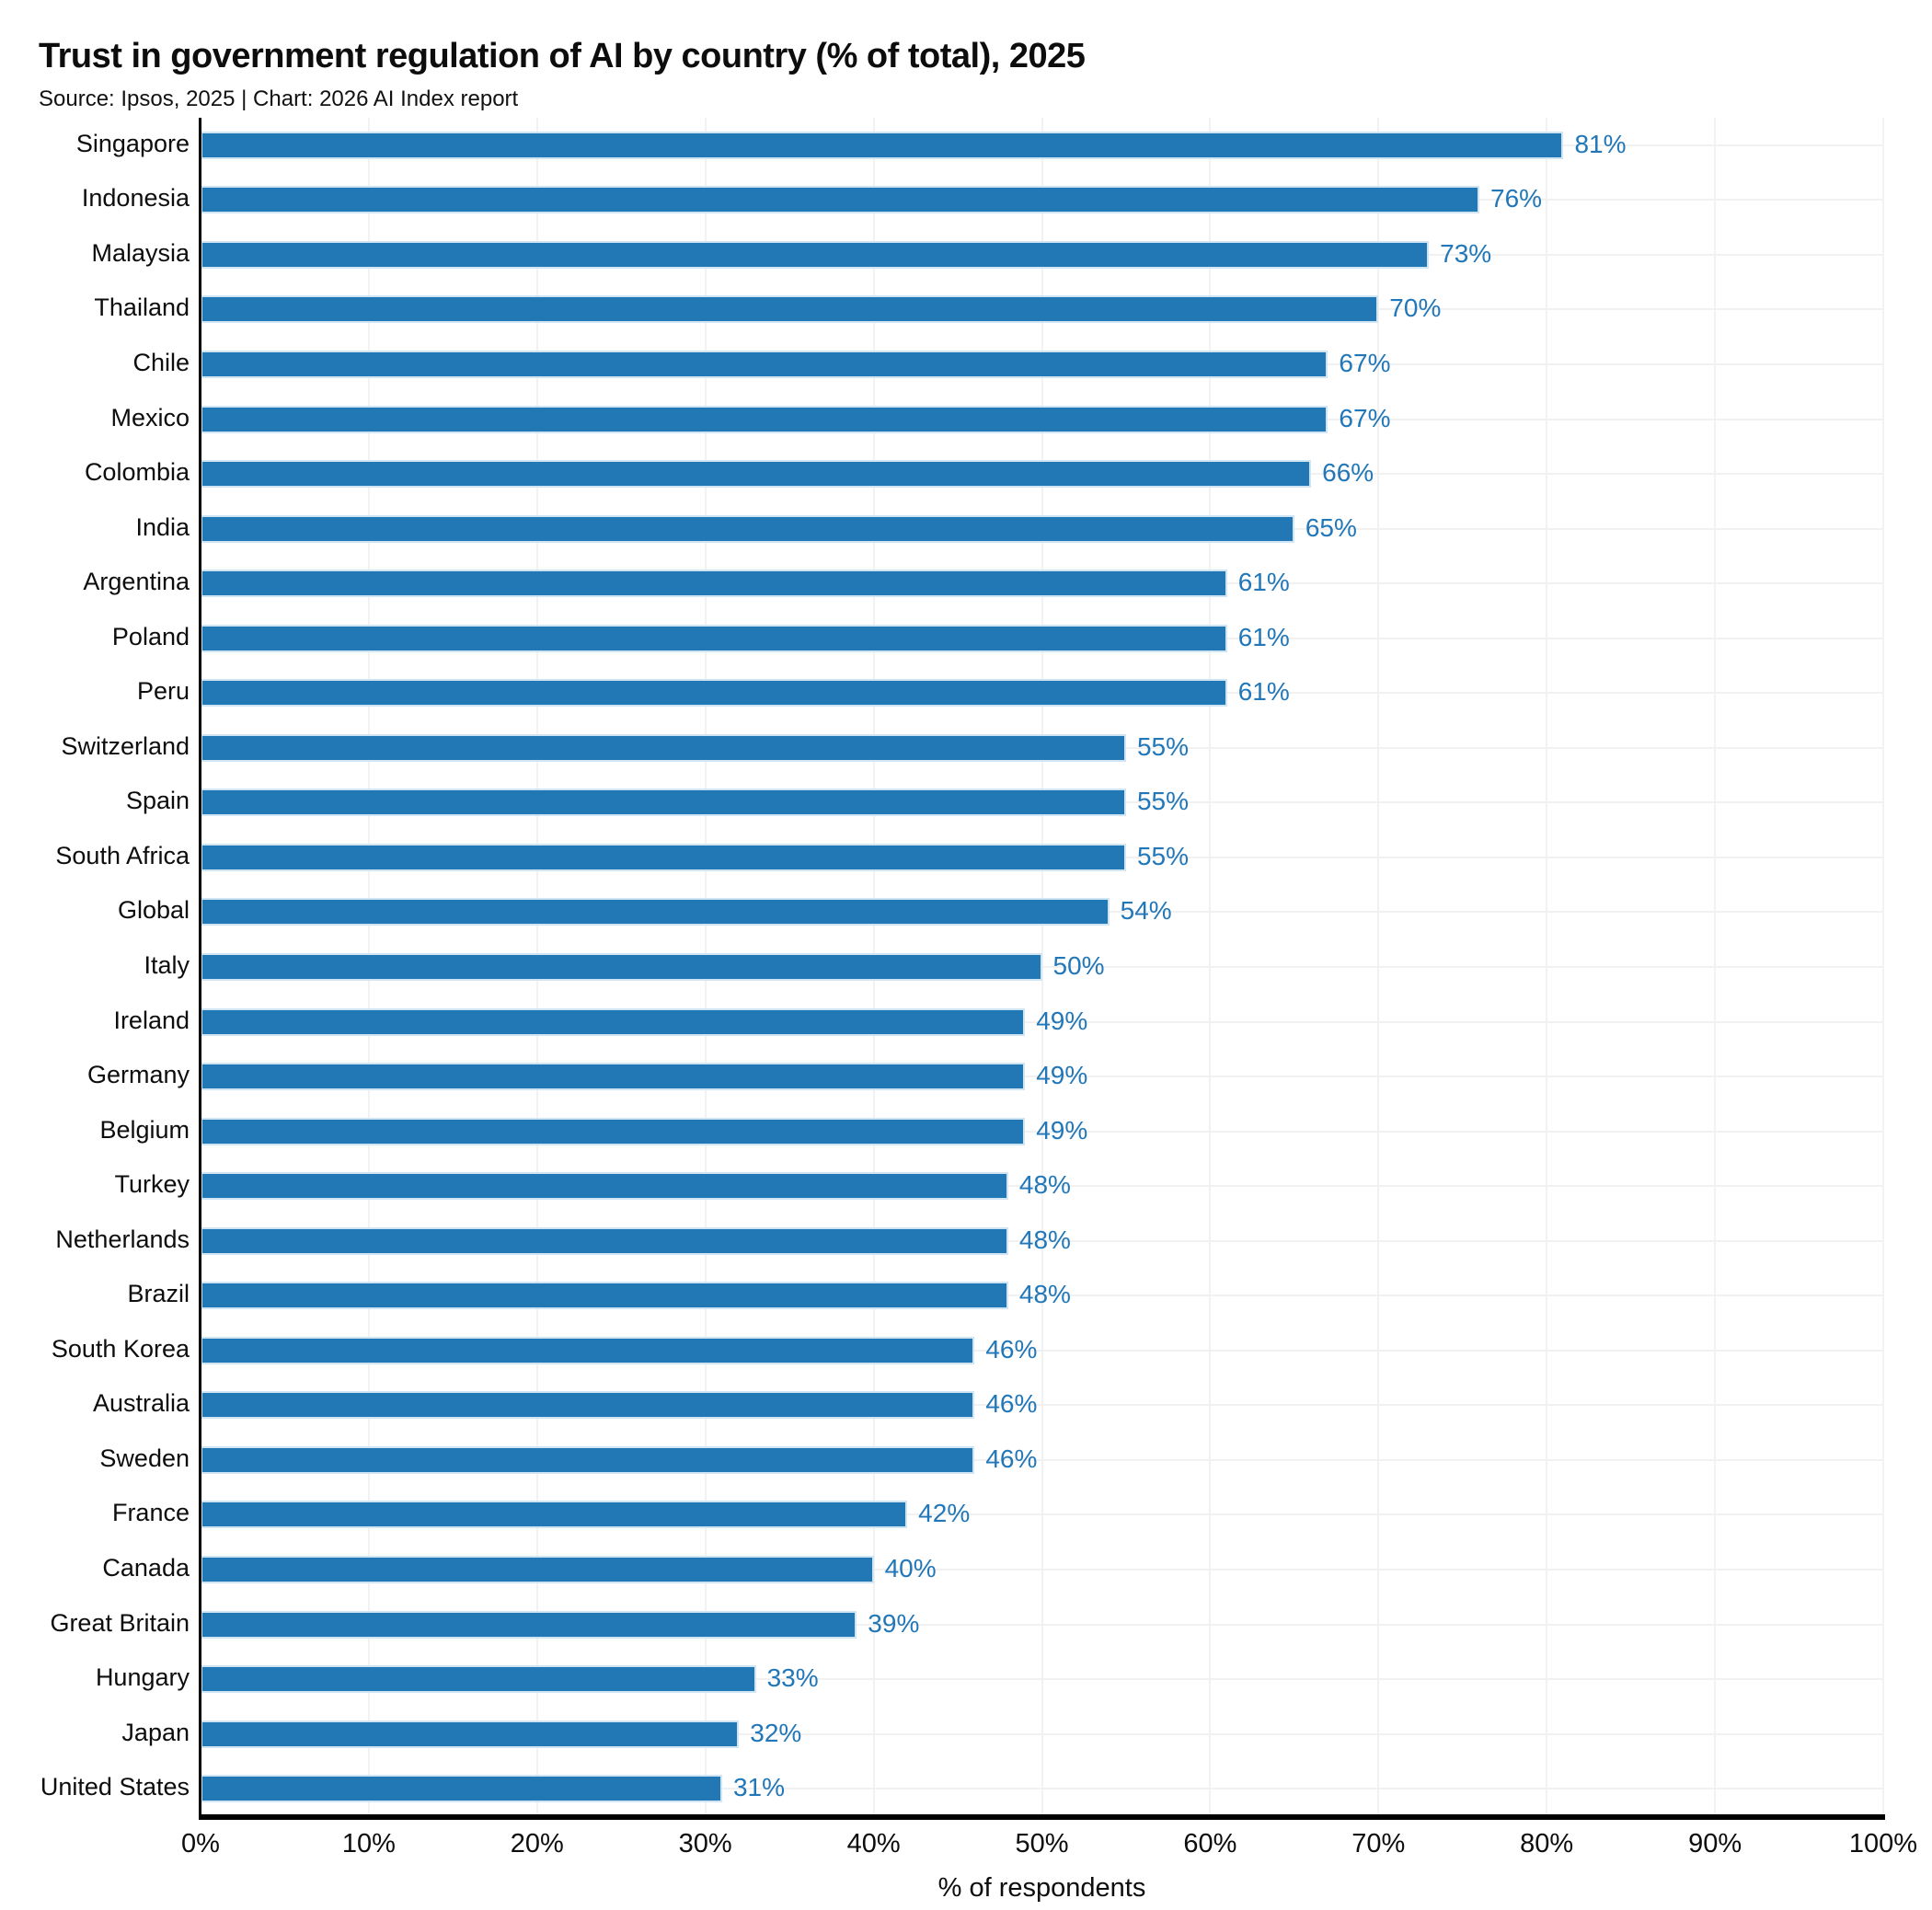 The width and height of the screenshot is (1932, 1910). What do you see at coordinates (163, 692) in the screenshot?
I see `category-label: Peru` at bounding box center [163, 692].